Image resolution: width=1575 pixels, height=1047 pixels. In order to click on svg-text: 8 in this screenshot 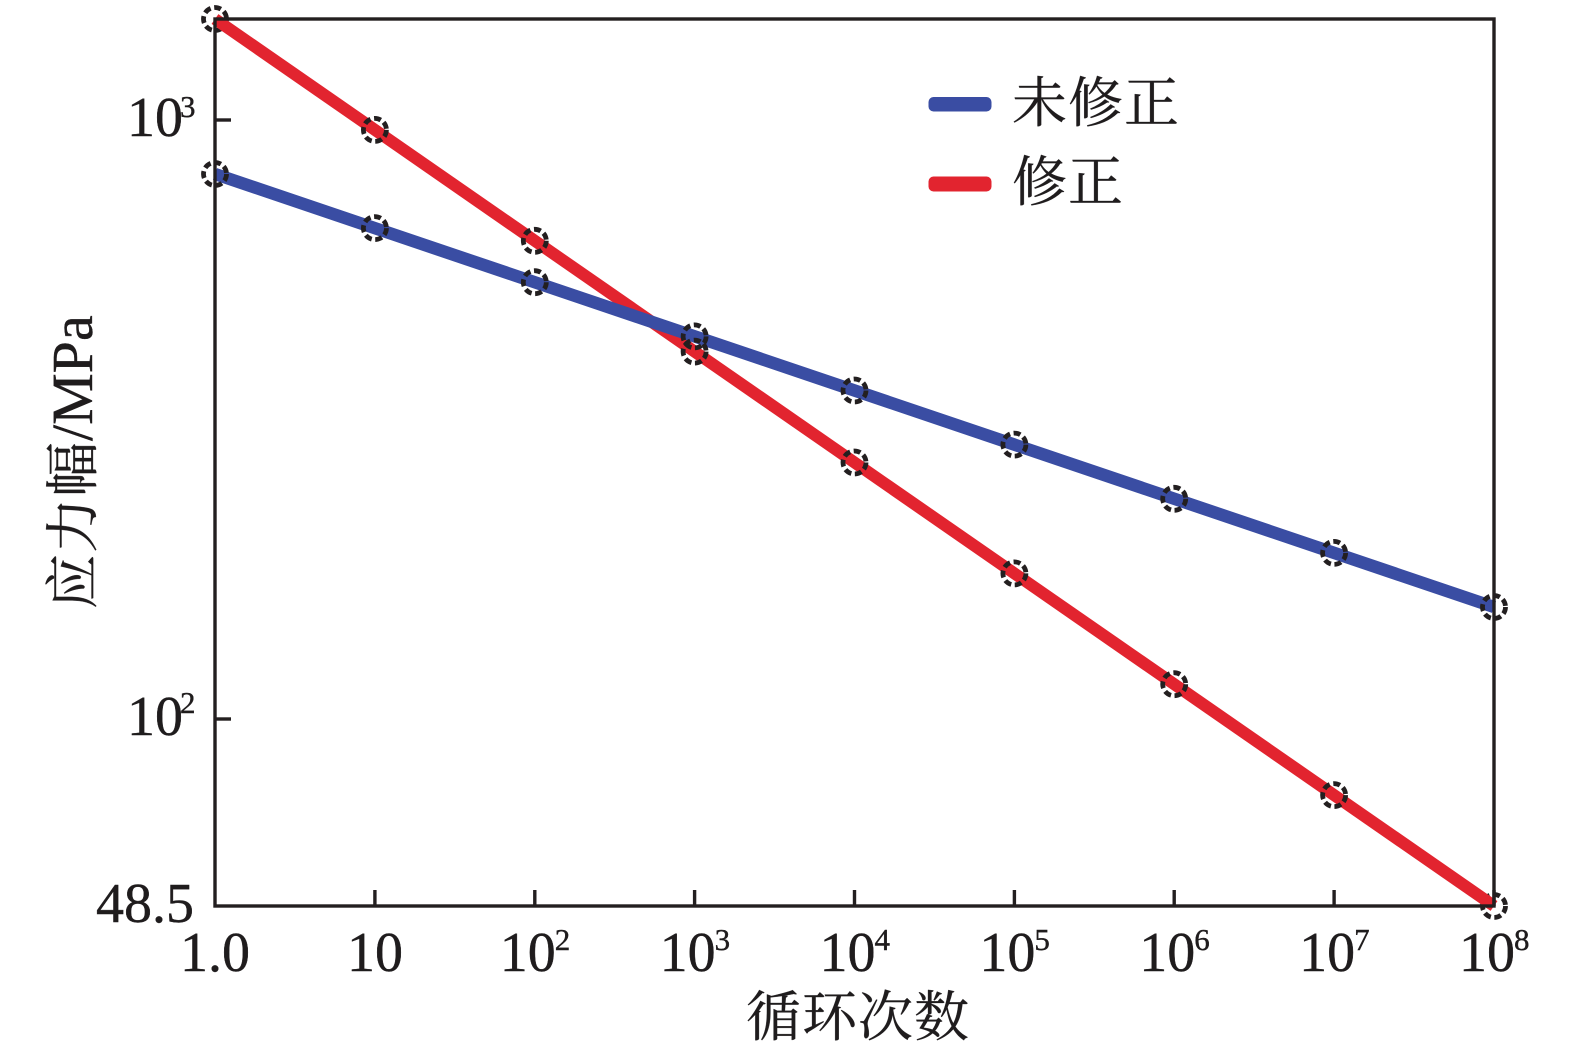, I will do `click(1522, 939)`.